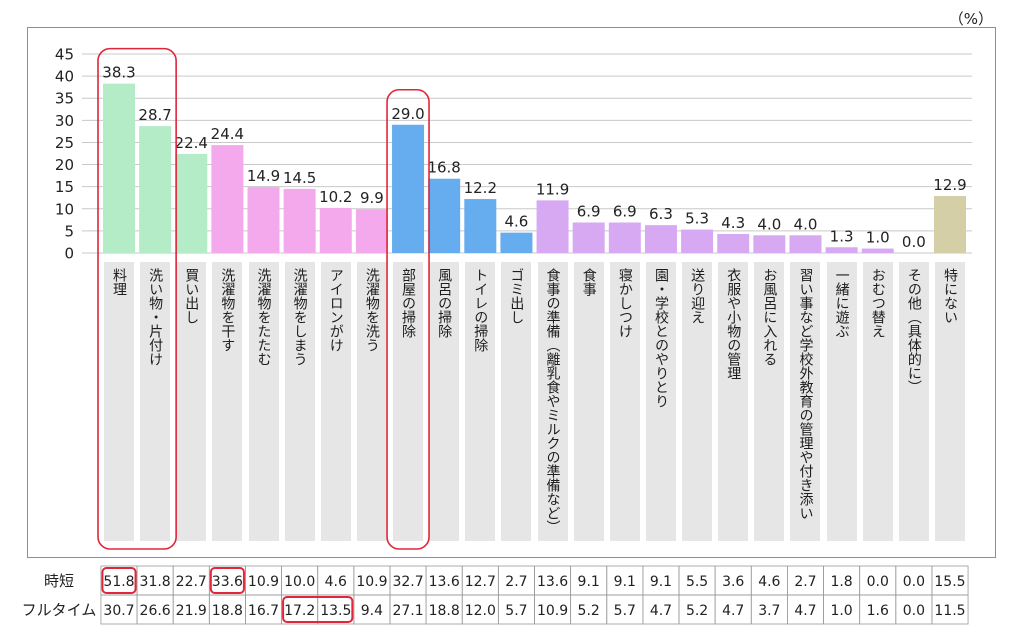 This screenshot has width=1024, height=636. What do you see at coordinates (299, 317) in the screenshot?
I see `category-label: 洗濯物をしまう` at bounding box center [299, 317].